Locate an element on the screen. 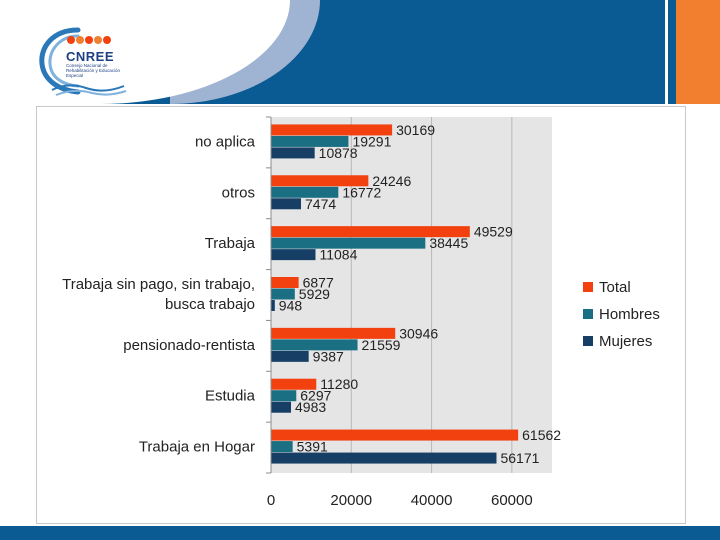 The image size is (720, 540). legend-swatch-total is located at coordinates (588, 287).